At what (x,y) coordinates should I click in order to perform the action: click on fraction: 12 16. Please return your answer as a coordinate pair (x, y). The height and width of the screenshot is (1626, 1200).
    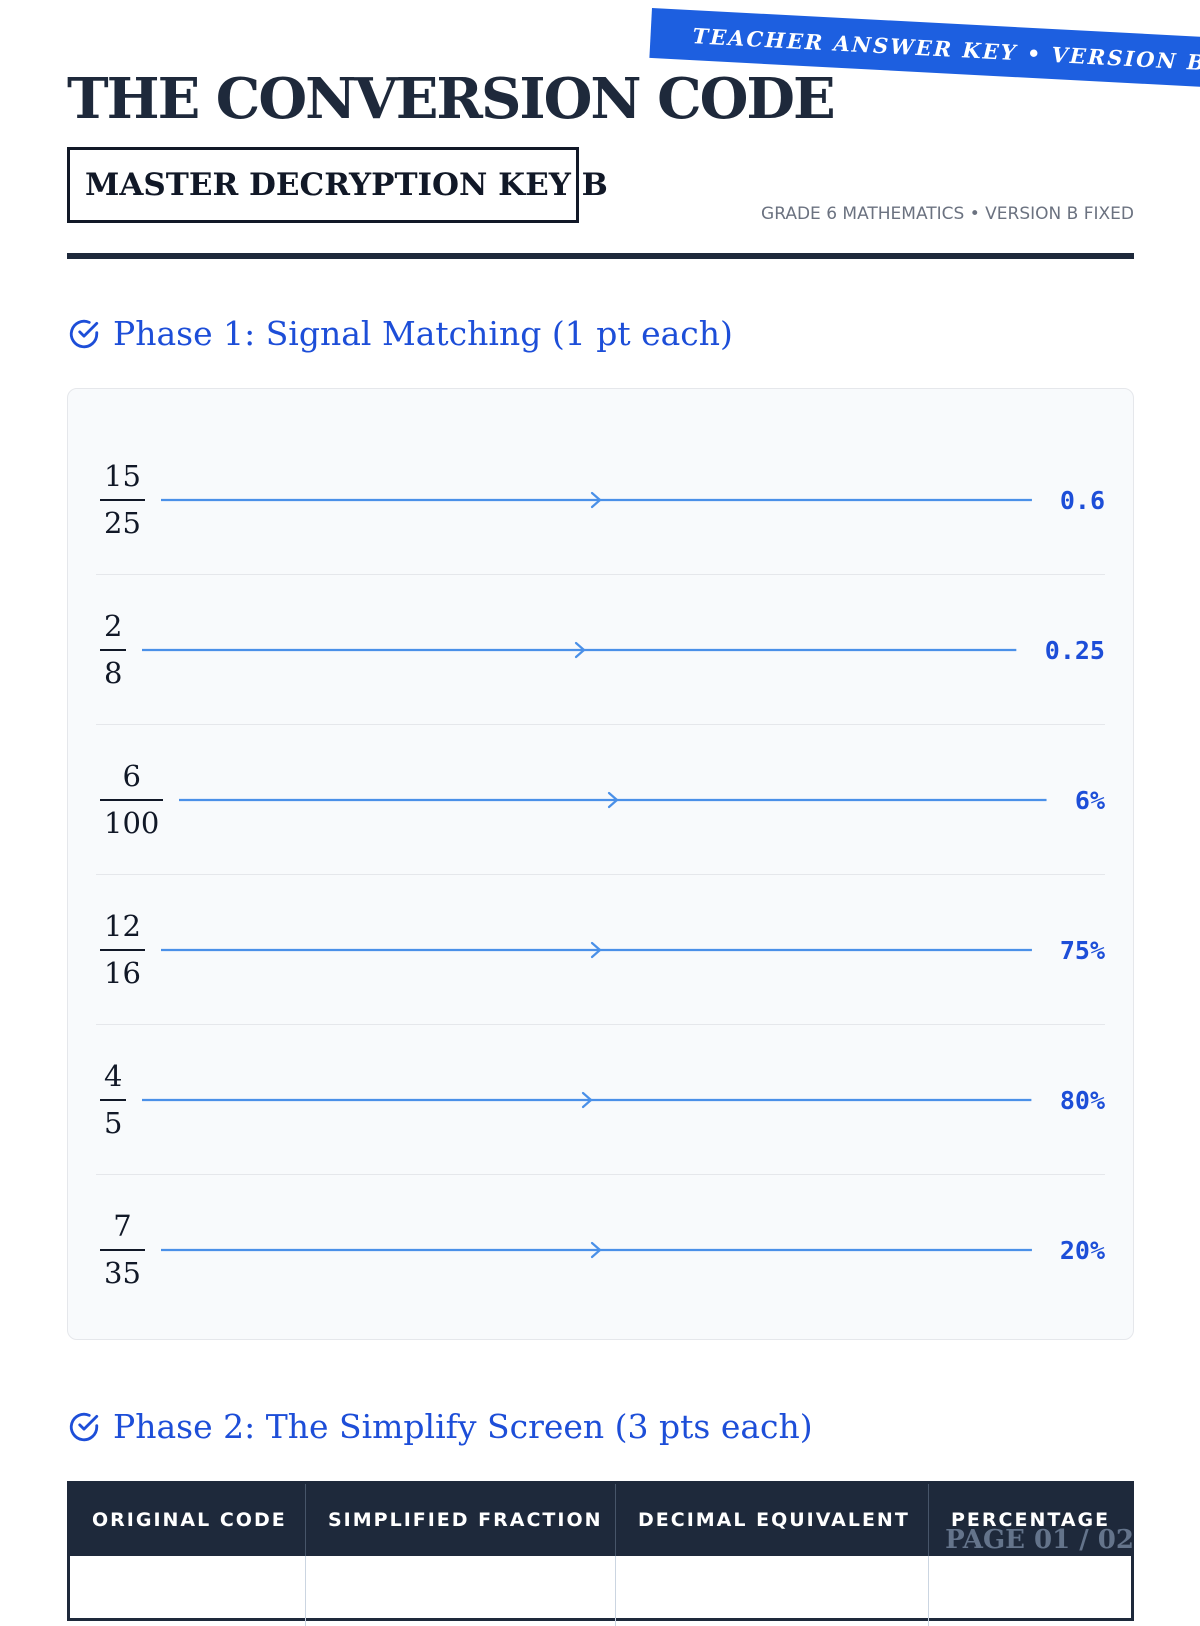
    Looking at the image, I should click on (122, 950).